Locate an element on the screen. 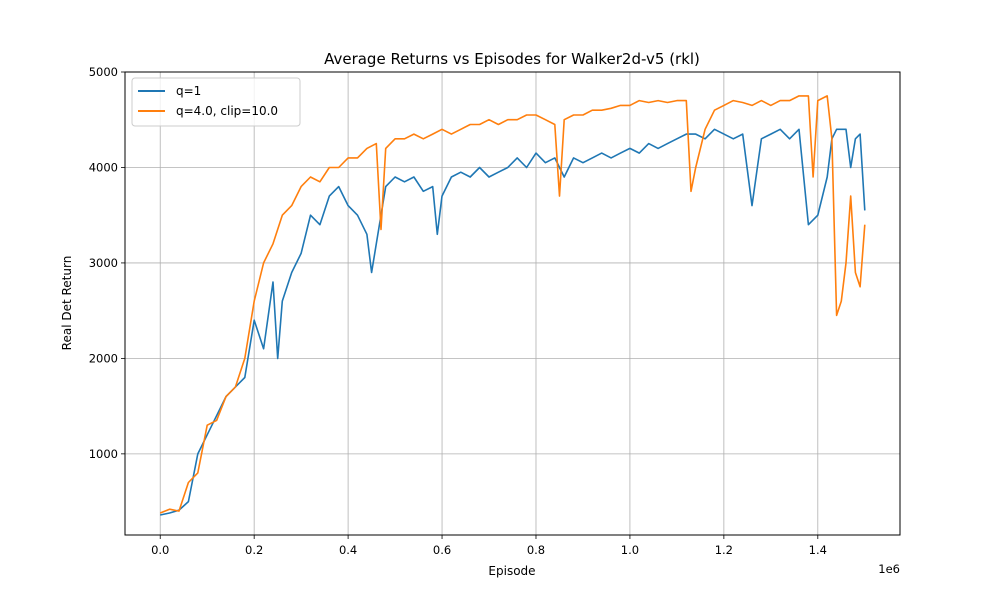  x-tick-label: 0.0 is located at coordinates (160, 550).